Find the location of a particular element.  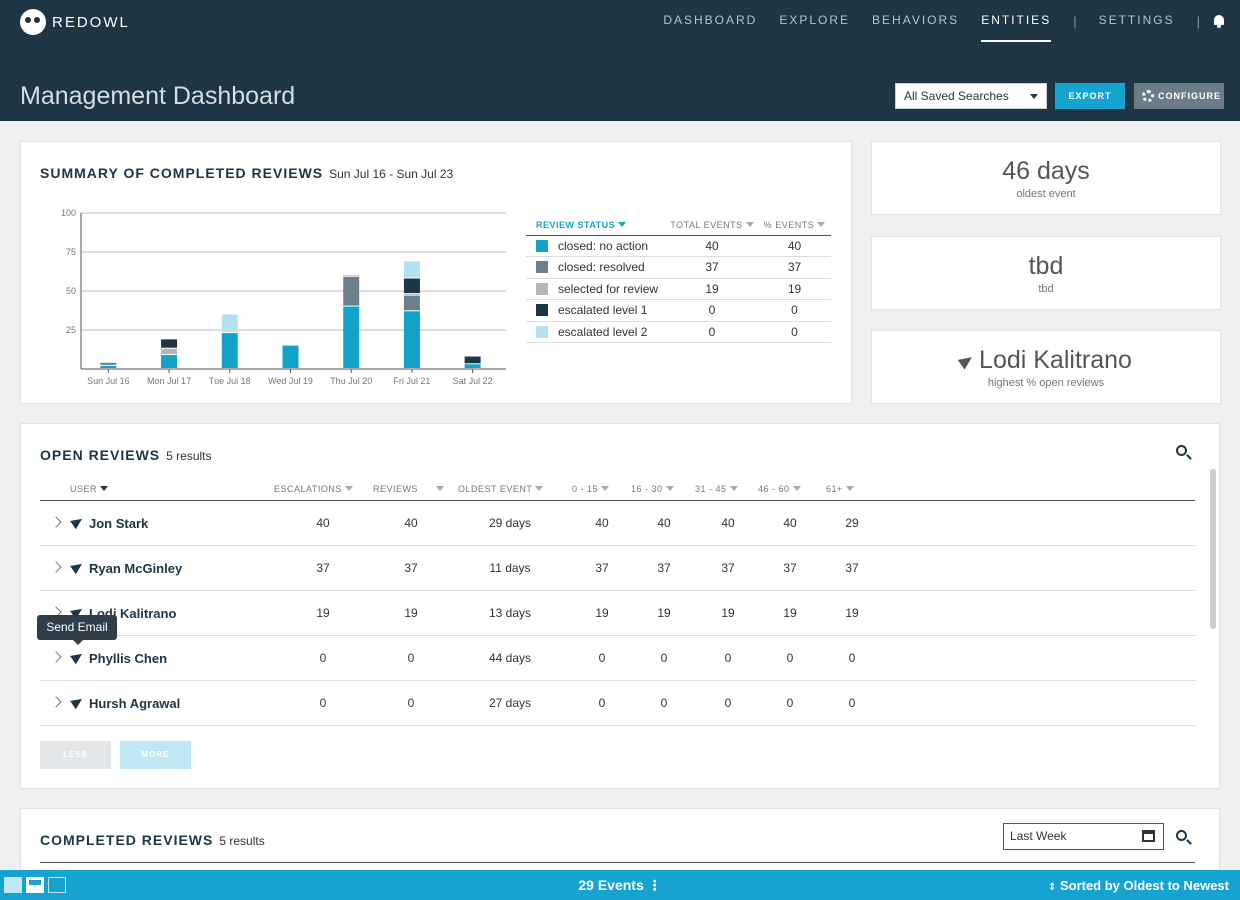

cell-reviews: 37 is located at coordinates (411, 568).